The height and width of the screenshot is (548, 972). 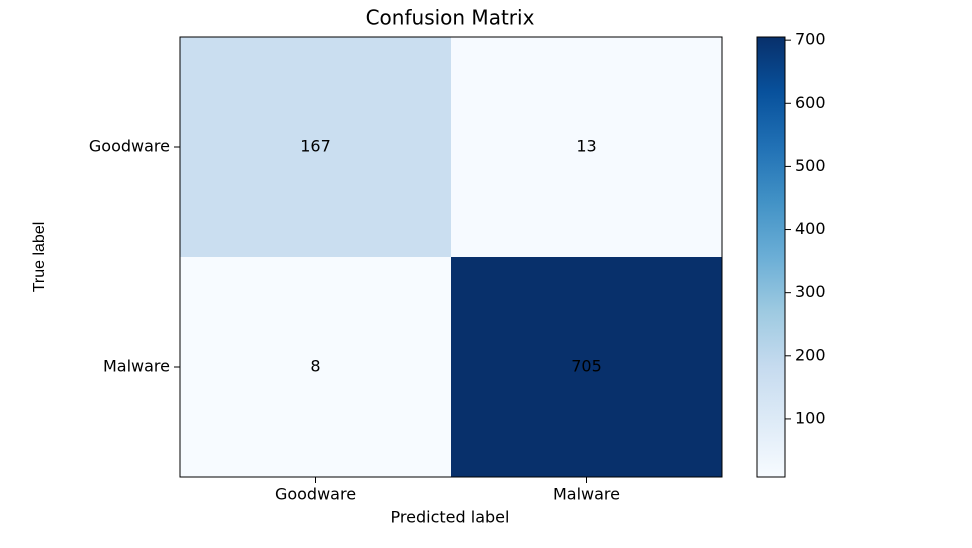 I want to click on colorbar-tick-label: 600, so click(x=810, y=102).